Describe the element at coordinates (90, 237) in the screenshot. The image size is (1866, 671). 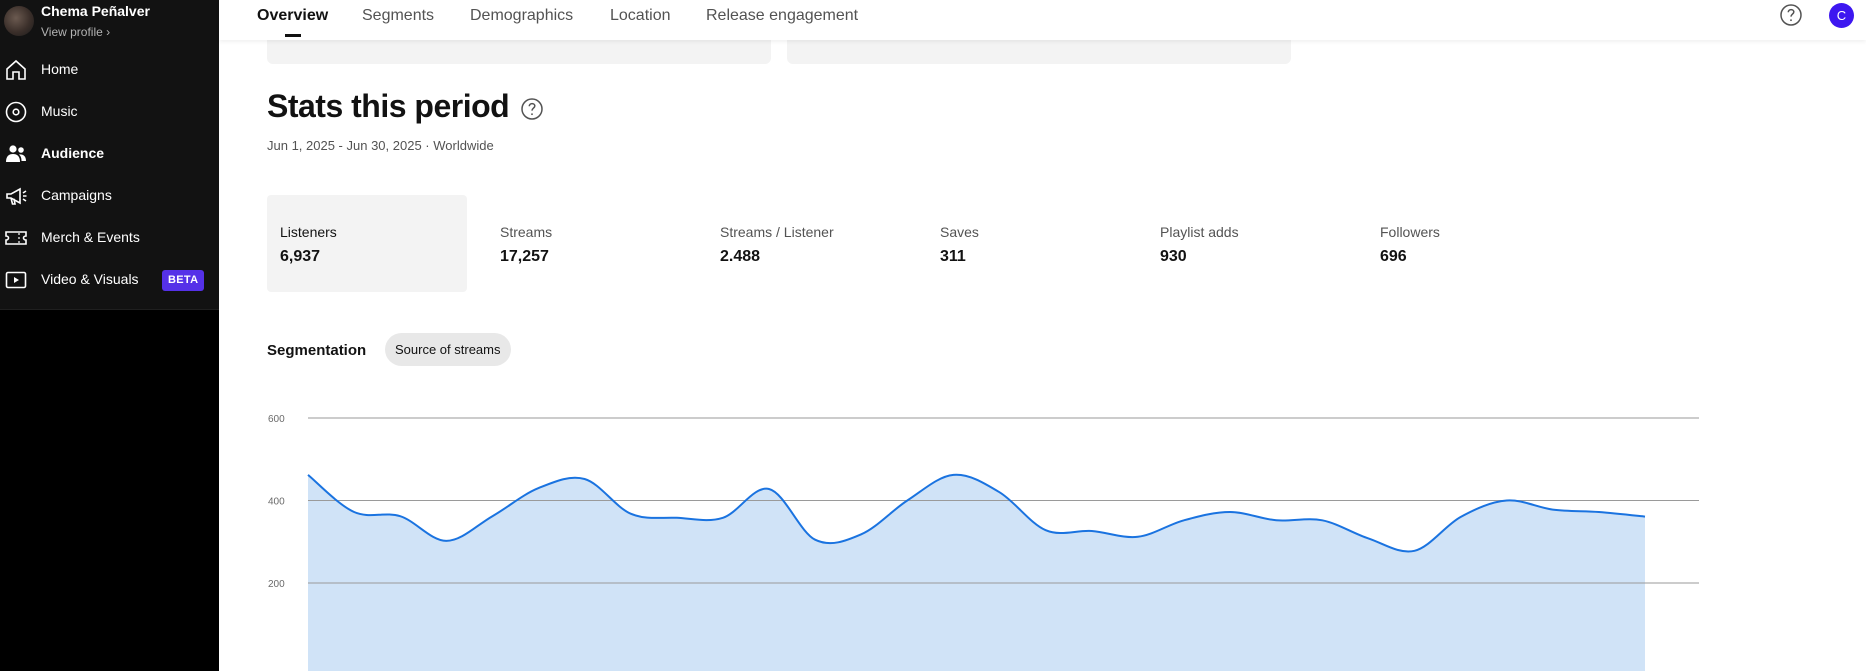
I see `sidebar-item-label: Merch & Events` at that location.